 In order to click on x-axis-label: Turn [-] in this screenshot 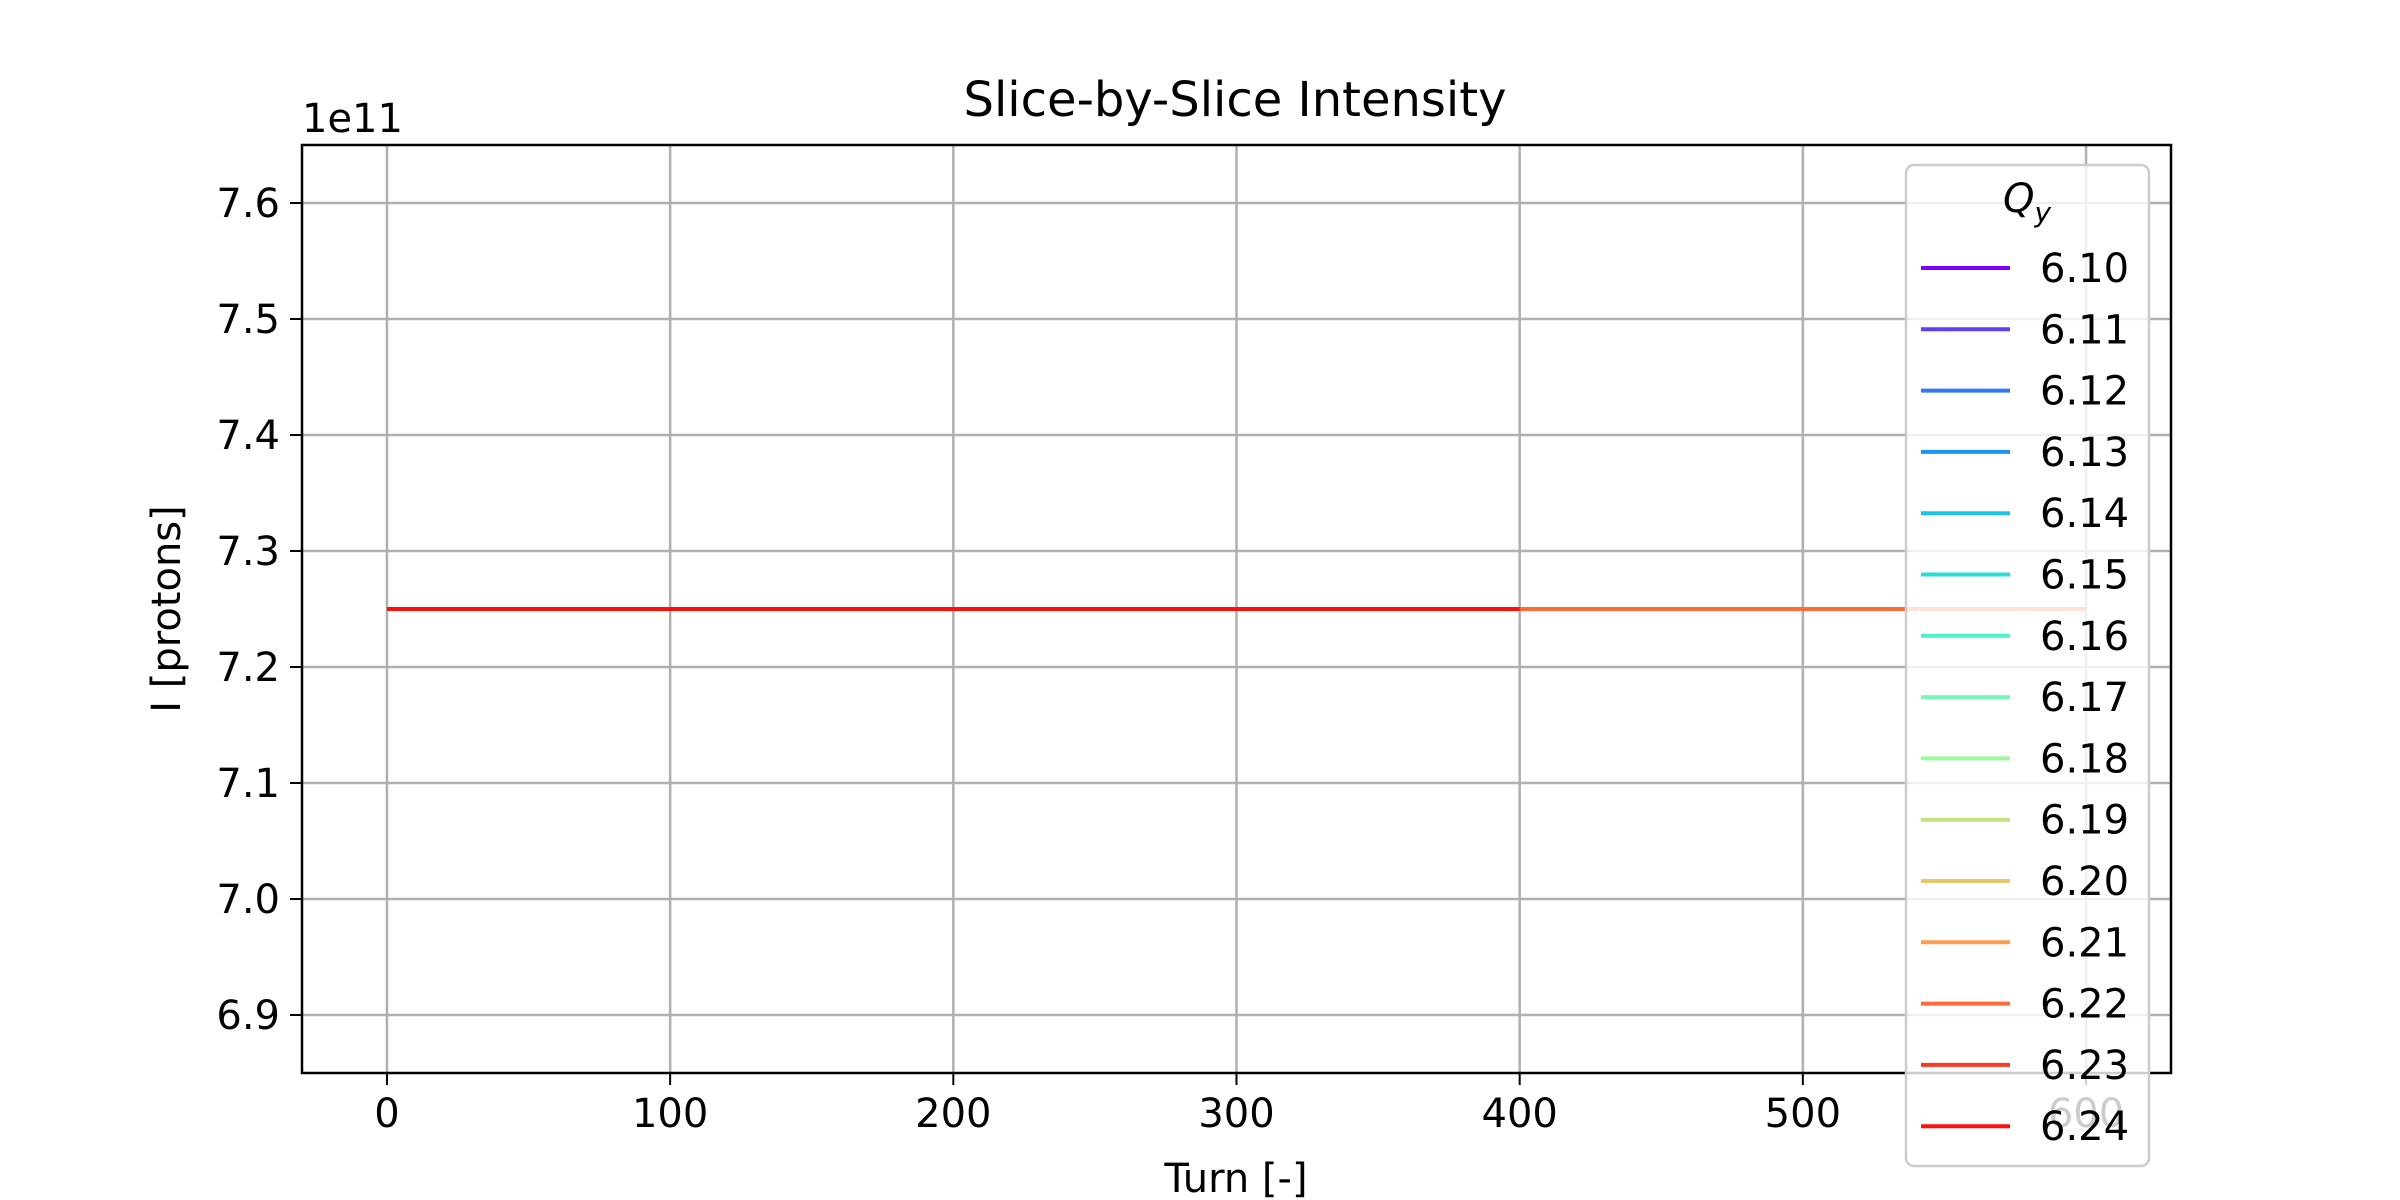, I will do `click(1235, 1178)`.